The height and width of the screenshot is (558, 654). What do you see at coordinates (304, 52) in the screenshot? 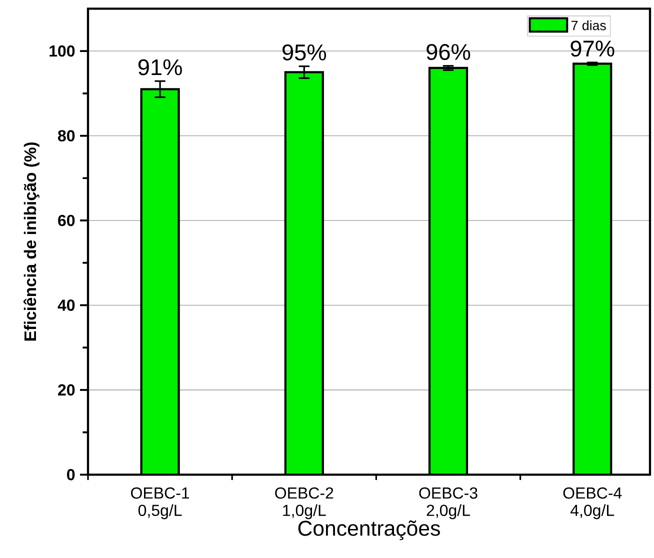
I see `data-label: 95%` at bounding box center [304, 52].